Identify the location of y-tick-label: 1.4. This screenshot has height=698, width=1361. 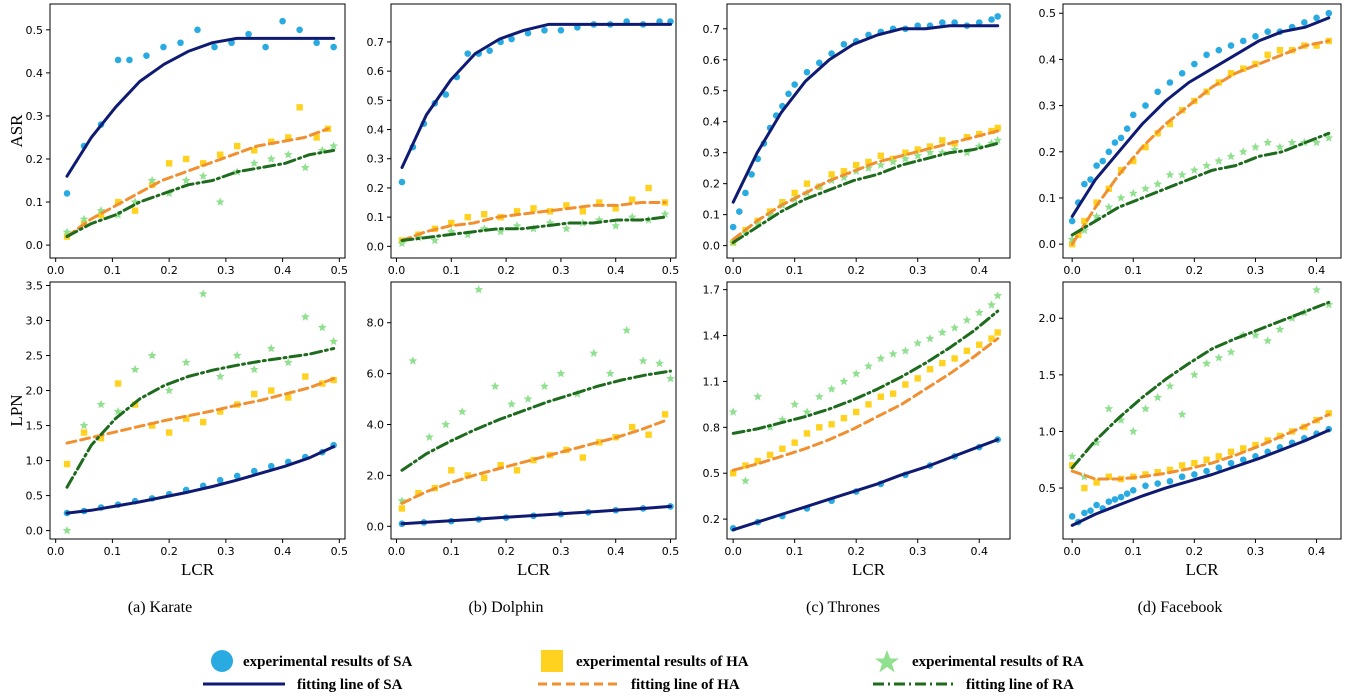
(712, 336).